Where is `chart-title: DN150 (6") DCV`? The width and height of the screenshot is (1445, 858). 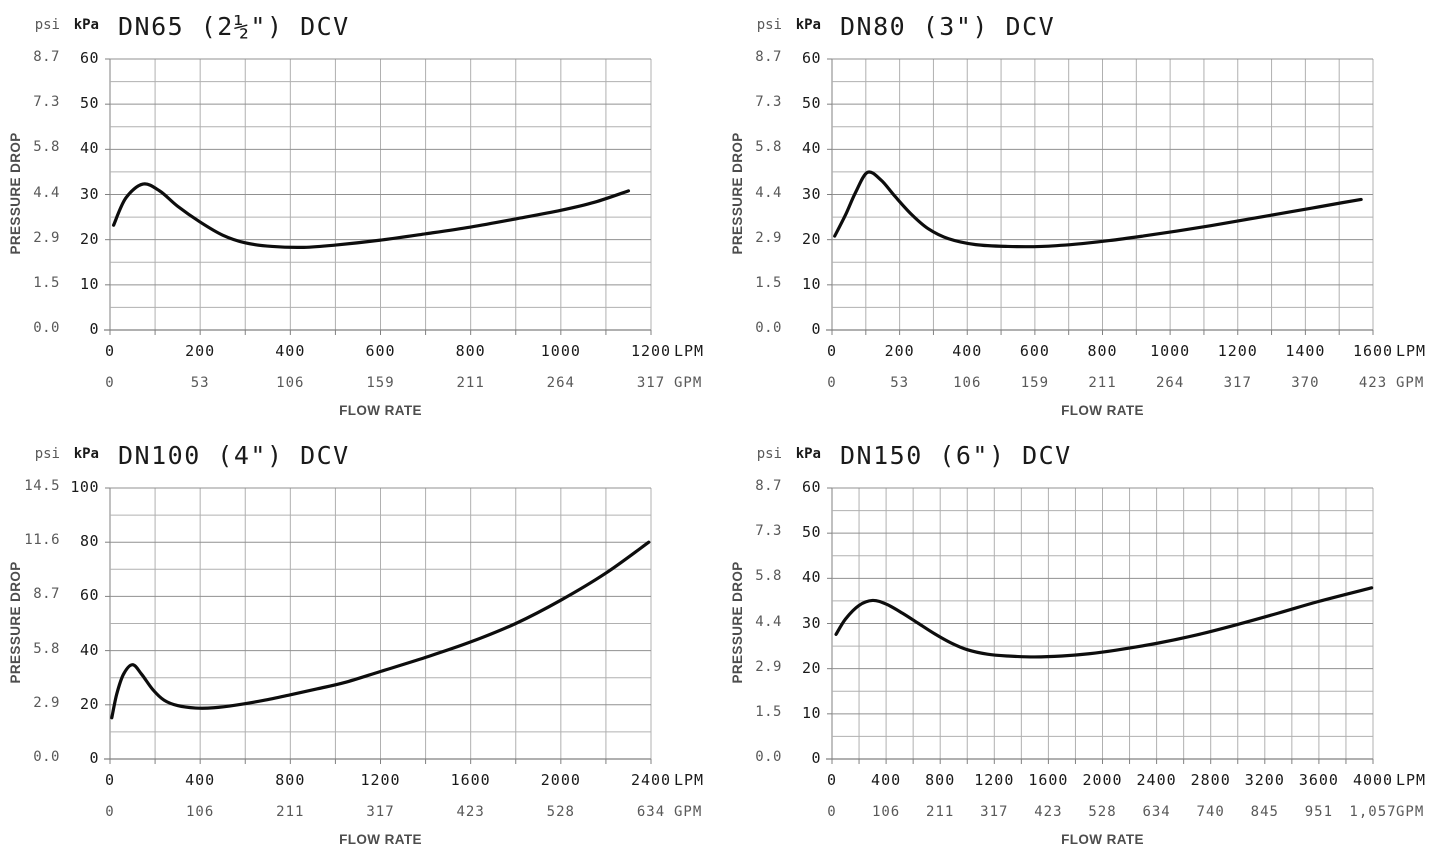
chart-title: DN150 (6") DCV is located at coordinates (956, 455).